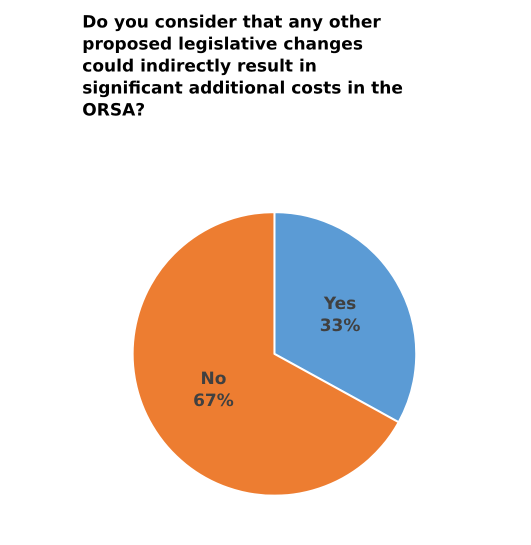  I want to click on chart-title: Do you consider that any other proposed legislative changes could indirectly result in significant additional costs in the ORSA?, so click(242, 66).